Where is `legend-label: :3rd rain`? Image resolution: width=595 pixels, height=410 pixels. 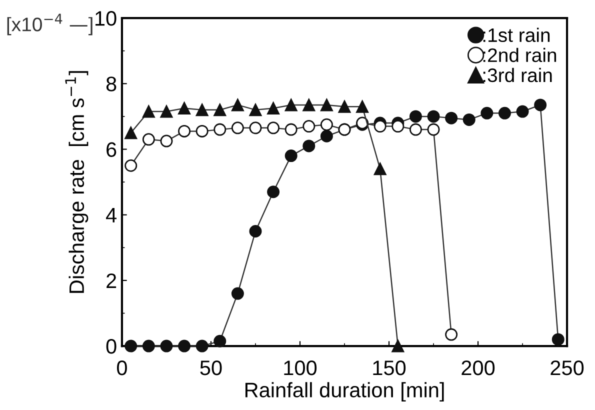 legend-label: :3rd rain is located at coordinates (517, 75).